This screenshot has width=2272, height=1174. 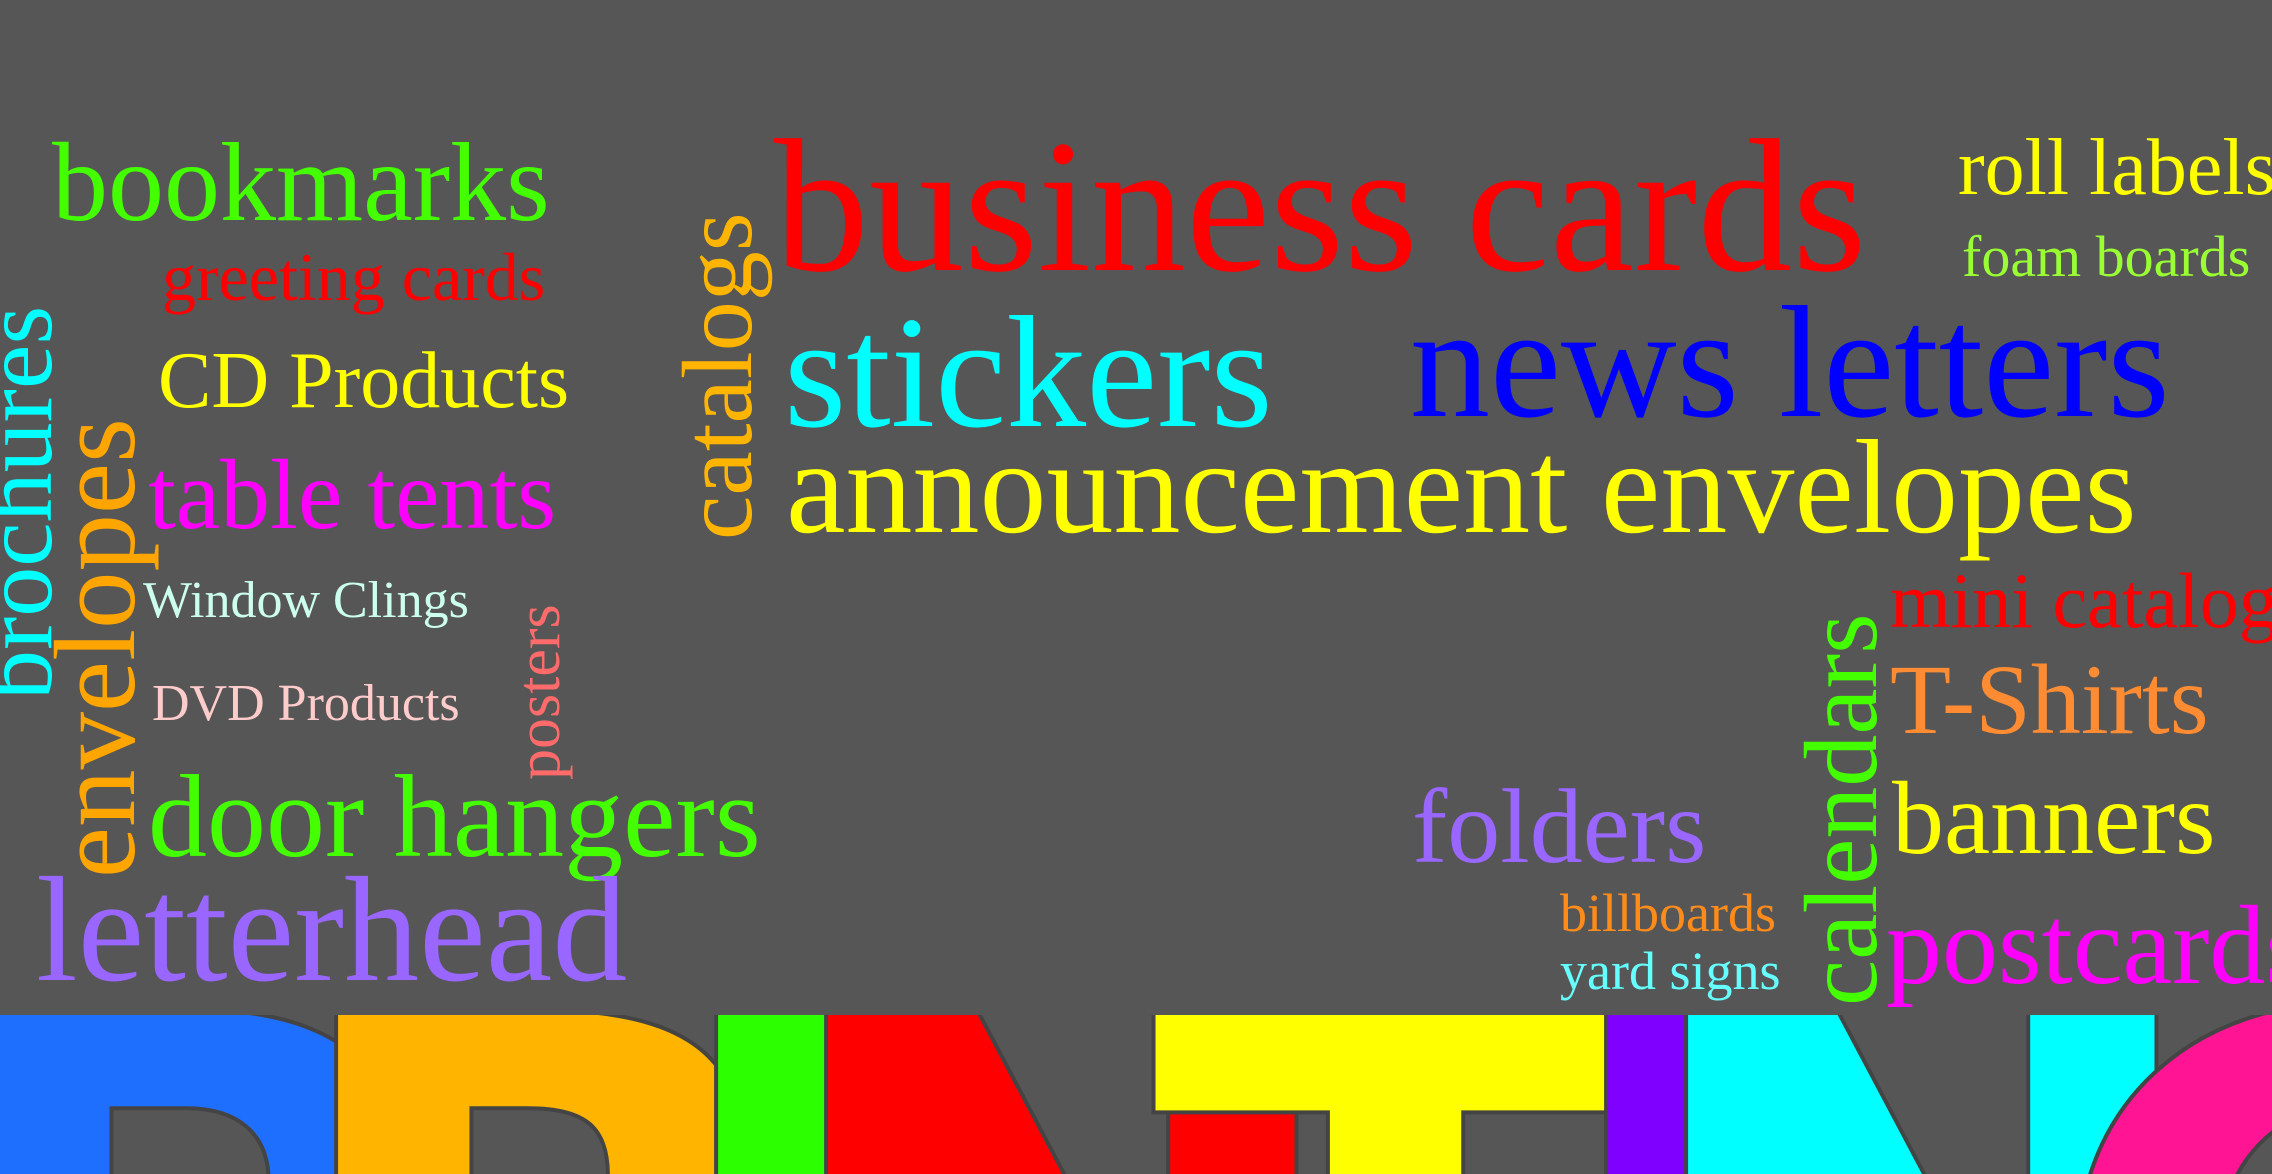 I want to click on word-billboards: billboards, so click(x=1668, y=913).